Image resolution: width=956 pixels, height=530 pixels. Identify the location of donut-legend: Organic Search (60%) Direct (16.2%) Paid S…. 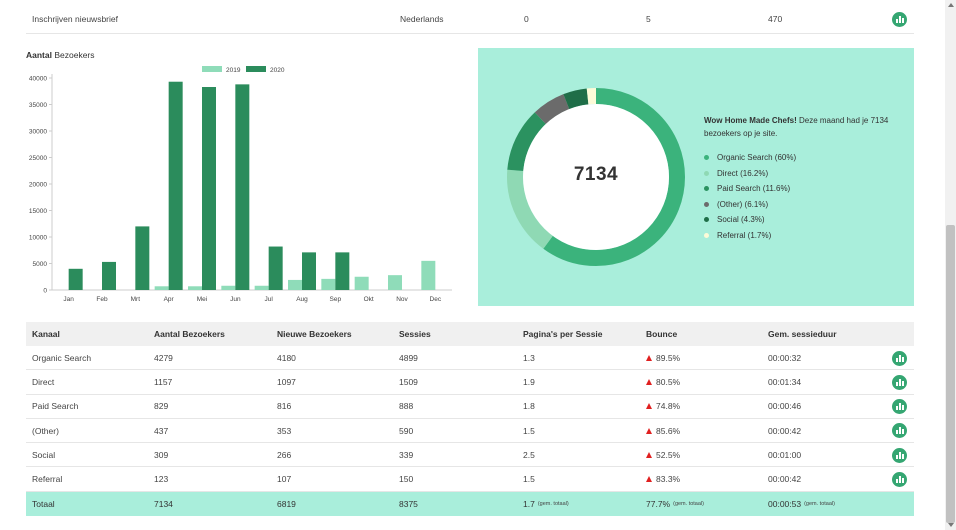
(750, 196).